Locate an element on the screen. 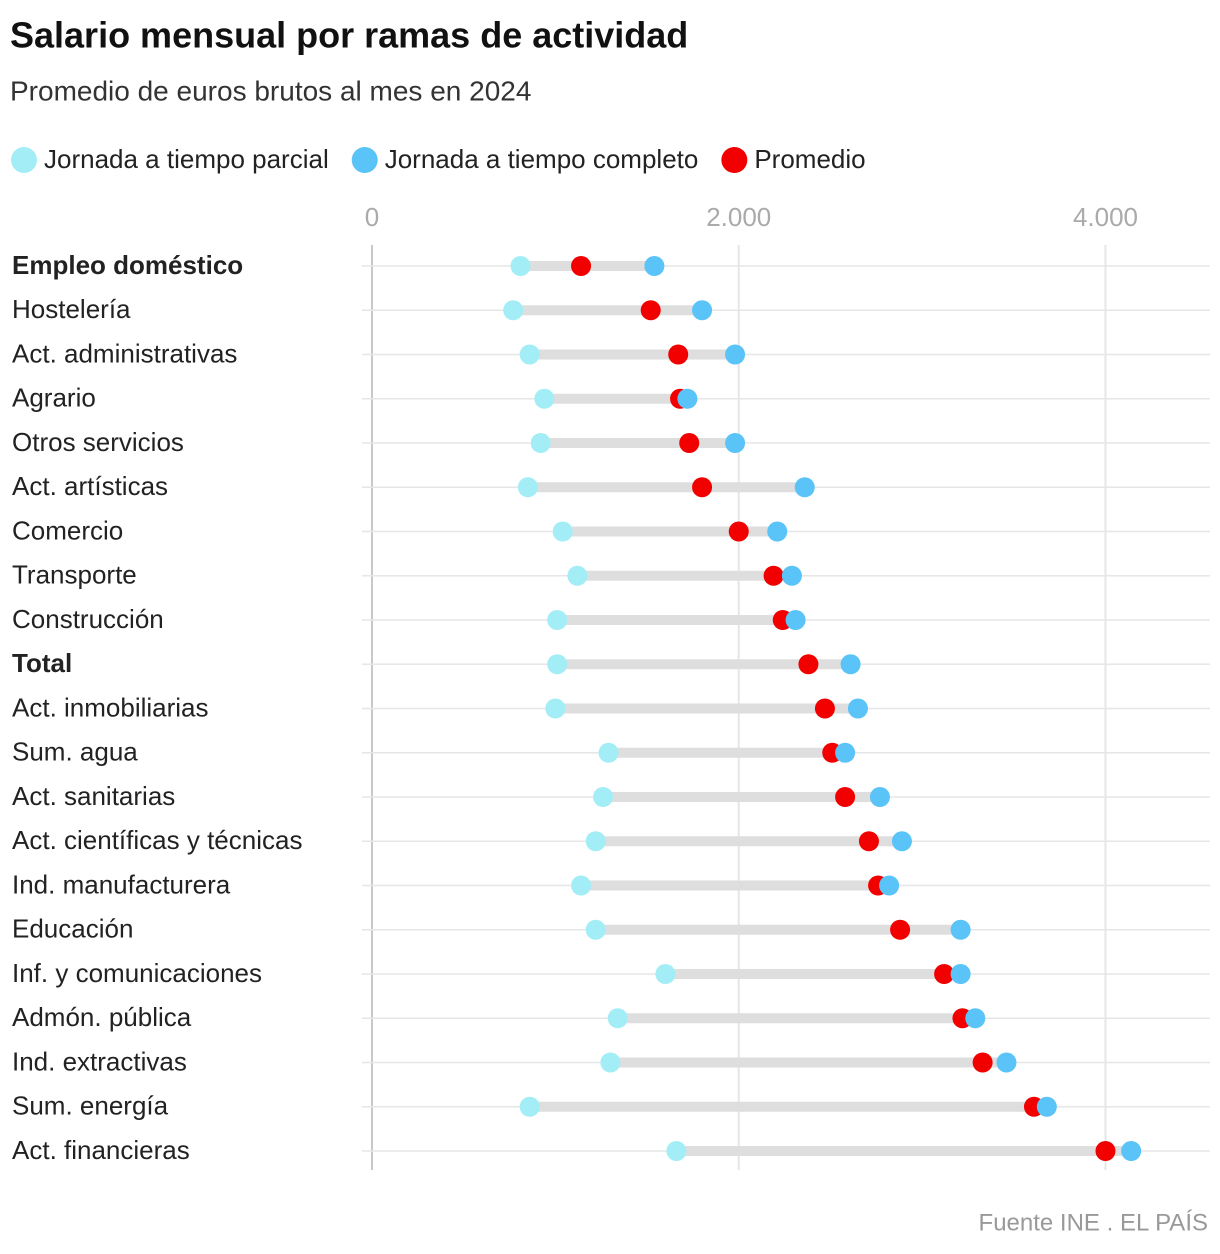 The height and width of the screenshot is (1254, 1220). category-label: Act. financieras is located at coordinates (101, 1150).